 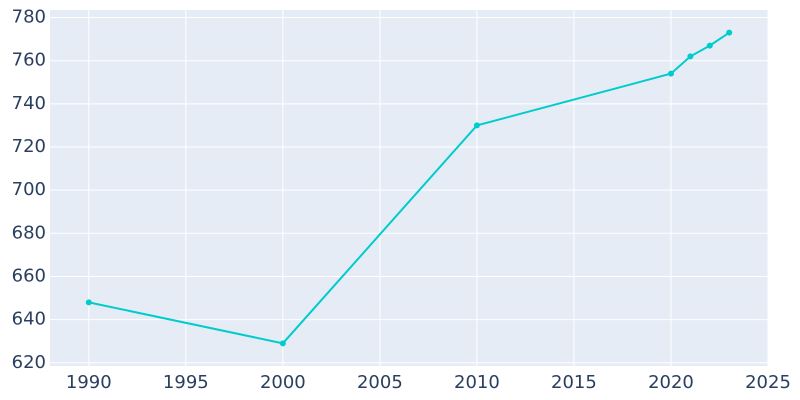 What do you see at coordinates (29, 362) in the screenshot?
I see `y-tick-label: 620` at bounding box center [29, 362].